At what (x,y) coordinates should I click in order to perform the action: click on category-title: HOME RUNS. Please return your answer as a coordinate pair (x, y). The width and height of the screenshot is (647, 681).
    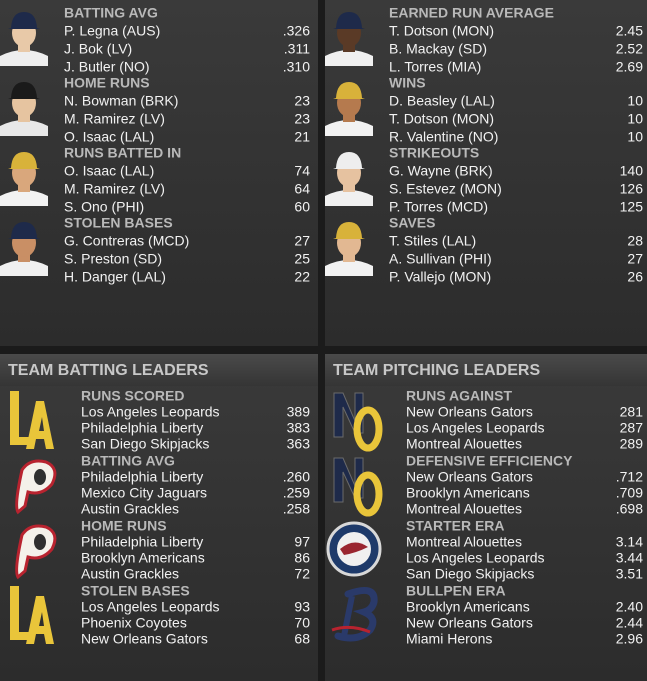
    Looking at the image, I should click on (124, 526).